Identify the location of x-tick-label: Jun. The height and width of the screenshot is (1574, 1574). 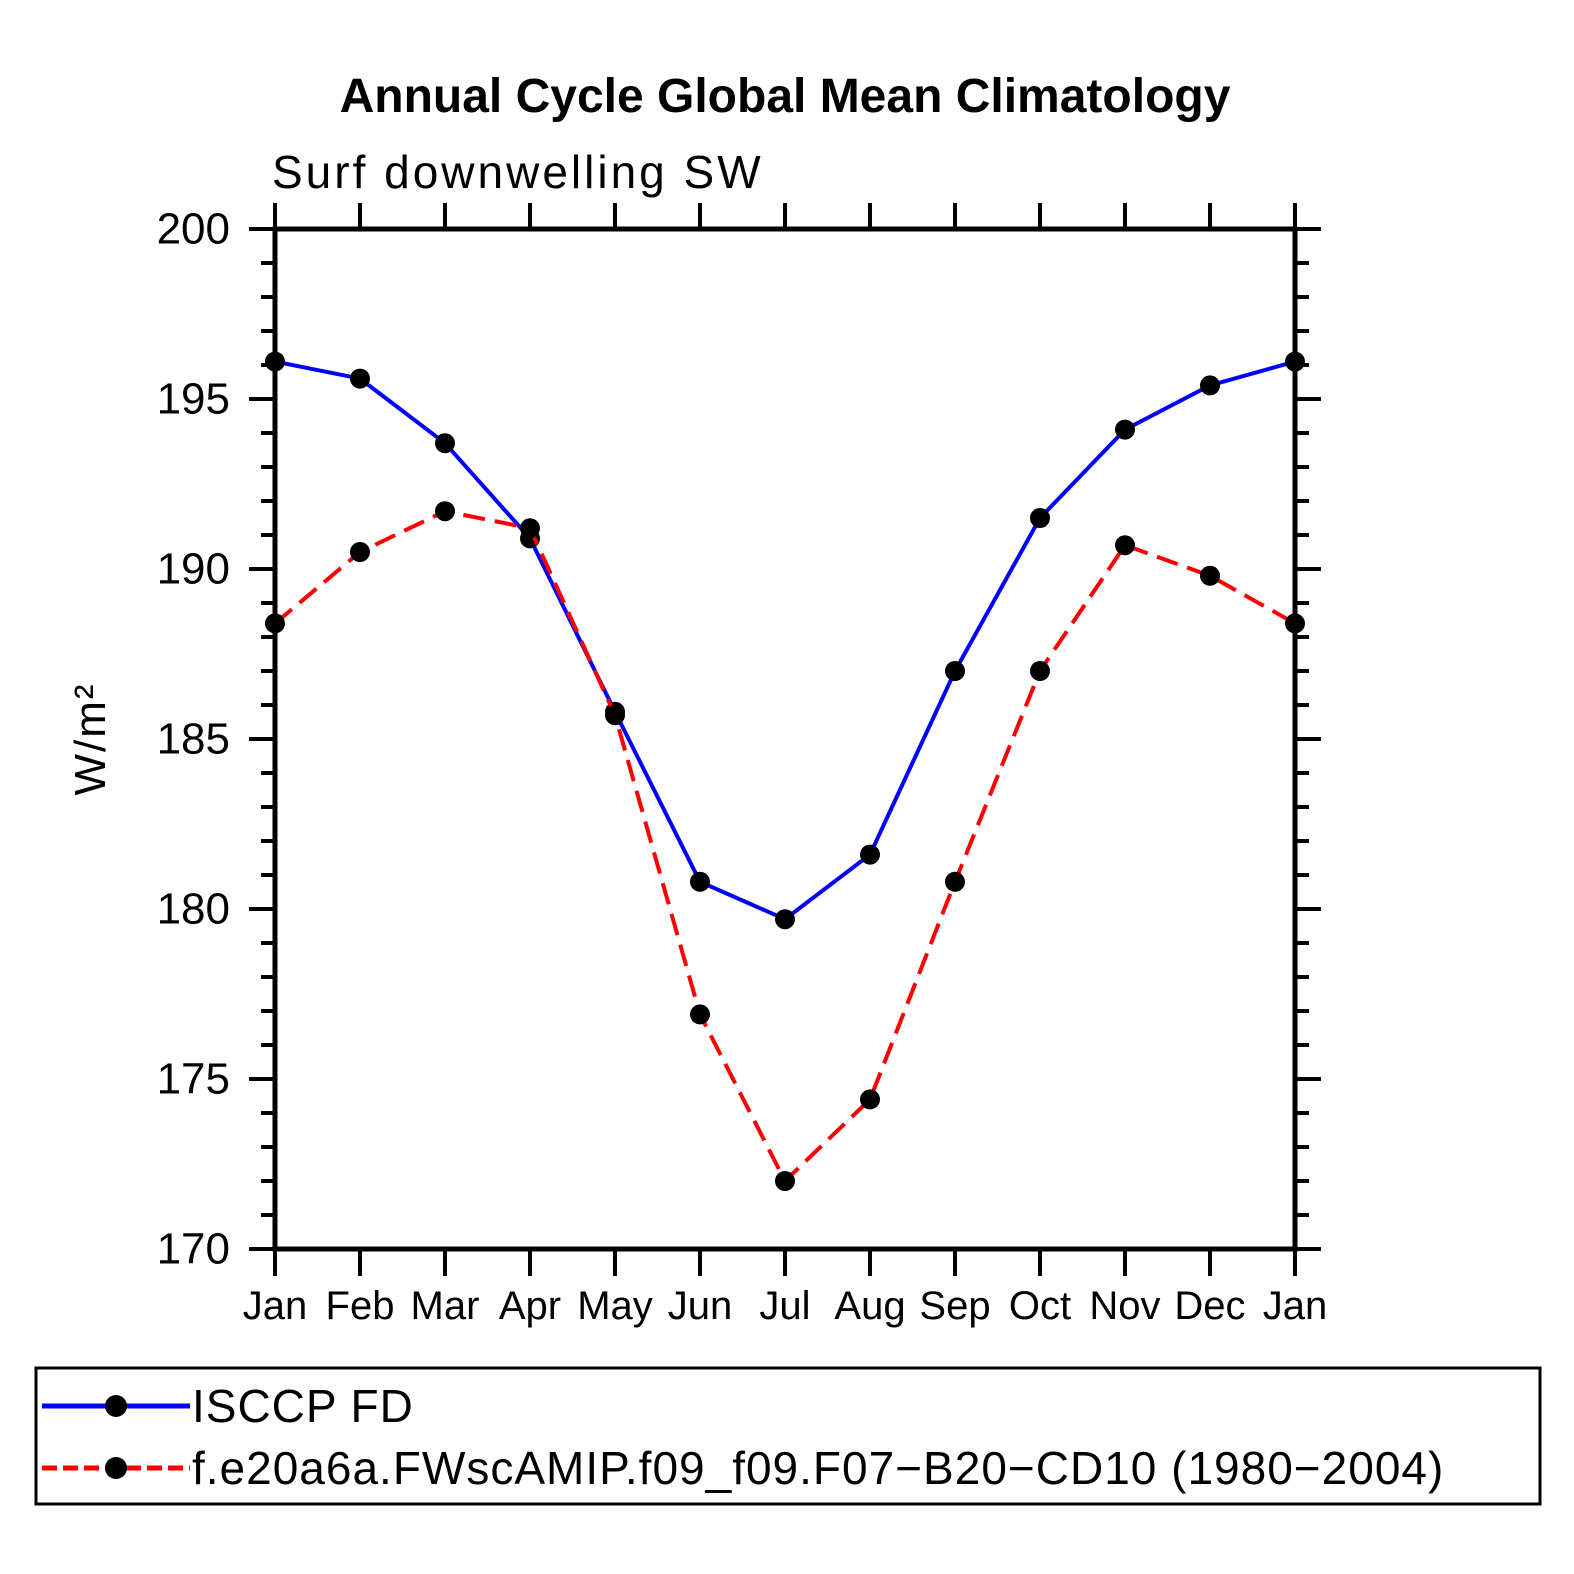
(700, 1306).